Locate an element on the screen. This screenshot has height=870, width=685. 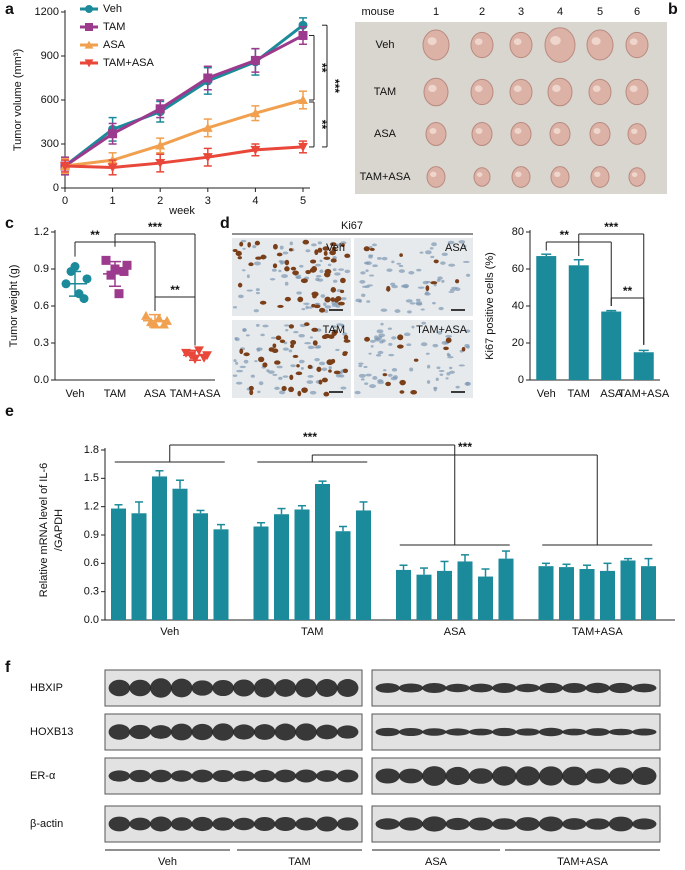
y-tick-label: 1.2 is located at coordinates (91, 507).